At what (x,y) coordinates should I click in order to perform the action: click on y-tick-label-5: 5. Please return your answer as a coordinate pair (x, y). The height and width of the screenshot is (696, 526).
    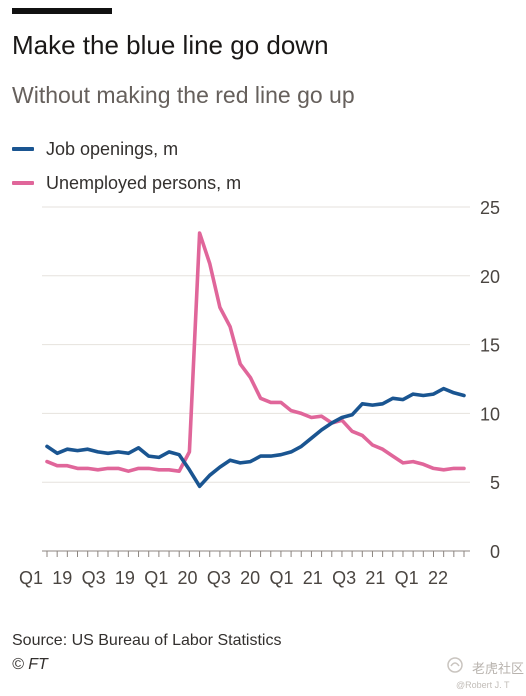
    Looking at the image, I should click on (495, 483).